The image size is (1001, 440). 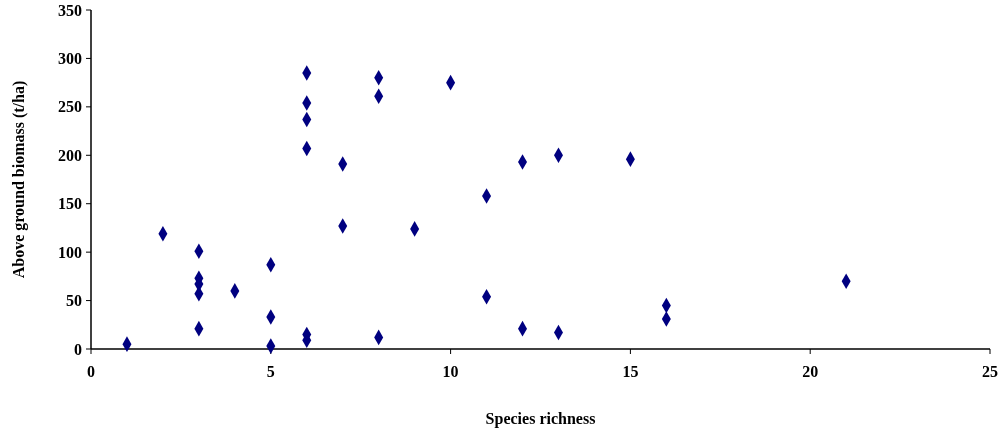 I want to click on y-tick-label: 250, so click(x=70, y=107).